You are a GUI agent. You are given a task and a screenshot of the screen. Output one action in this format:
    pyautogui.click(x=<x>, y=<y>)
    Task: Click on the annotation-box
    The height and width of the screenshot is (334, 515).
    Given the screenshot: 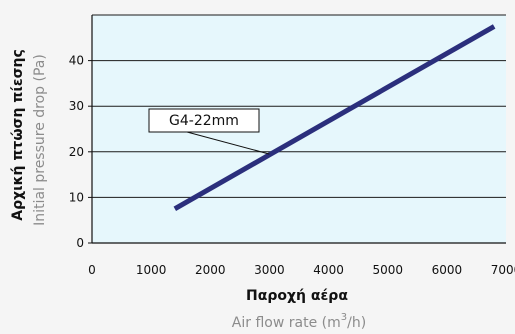 What is the action you would take?
    pyautogui.click(x=204, y=120)
    